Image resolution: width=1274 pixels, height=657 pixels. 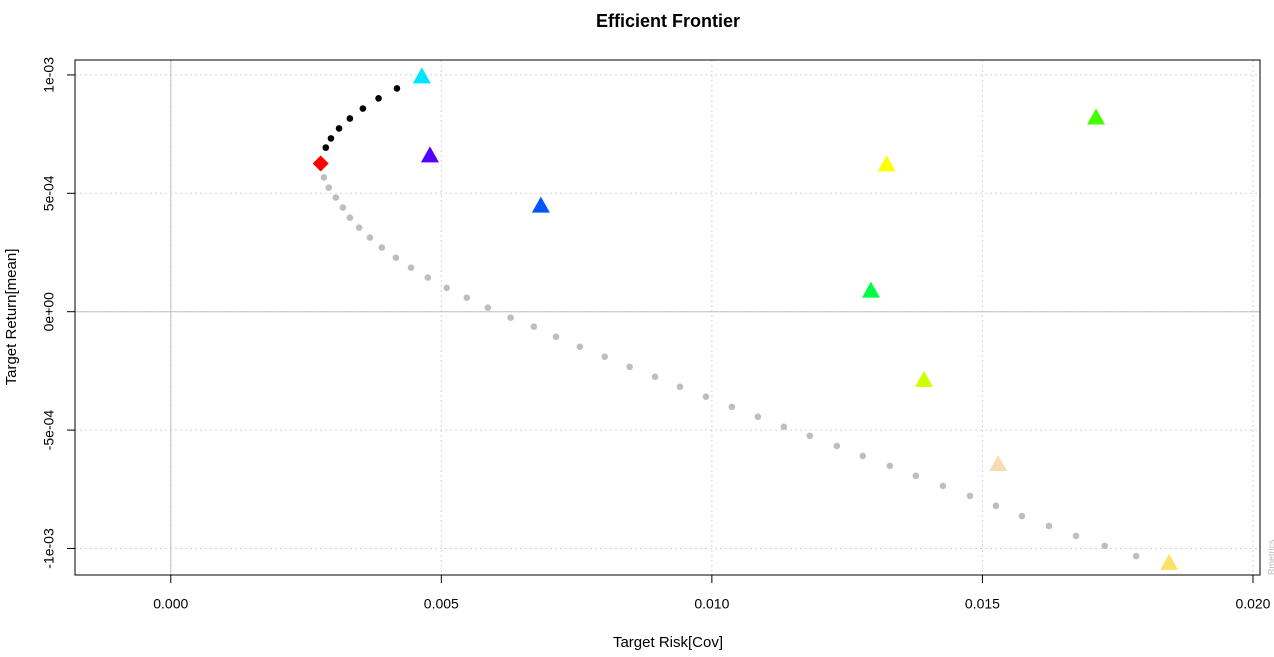 I want to click on y-tick-label: -1e-03, so click(x=49, y=548).